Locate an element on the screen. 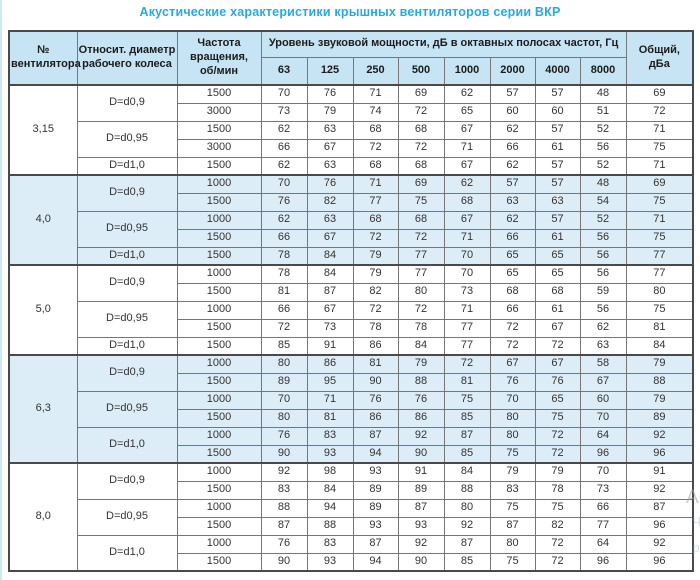 The image size is (700, 580). fan-number-cell: 6,3 is located at coordinates (43, 409).